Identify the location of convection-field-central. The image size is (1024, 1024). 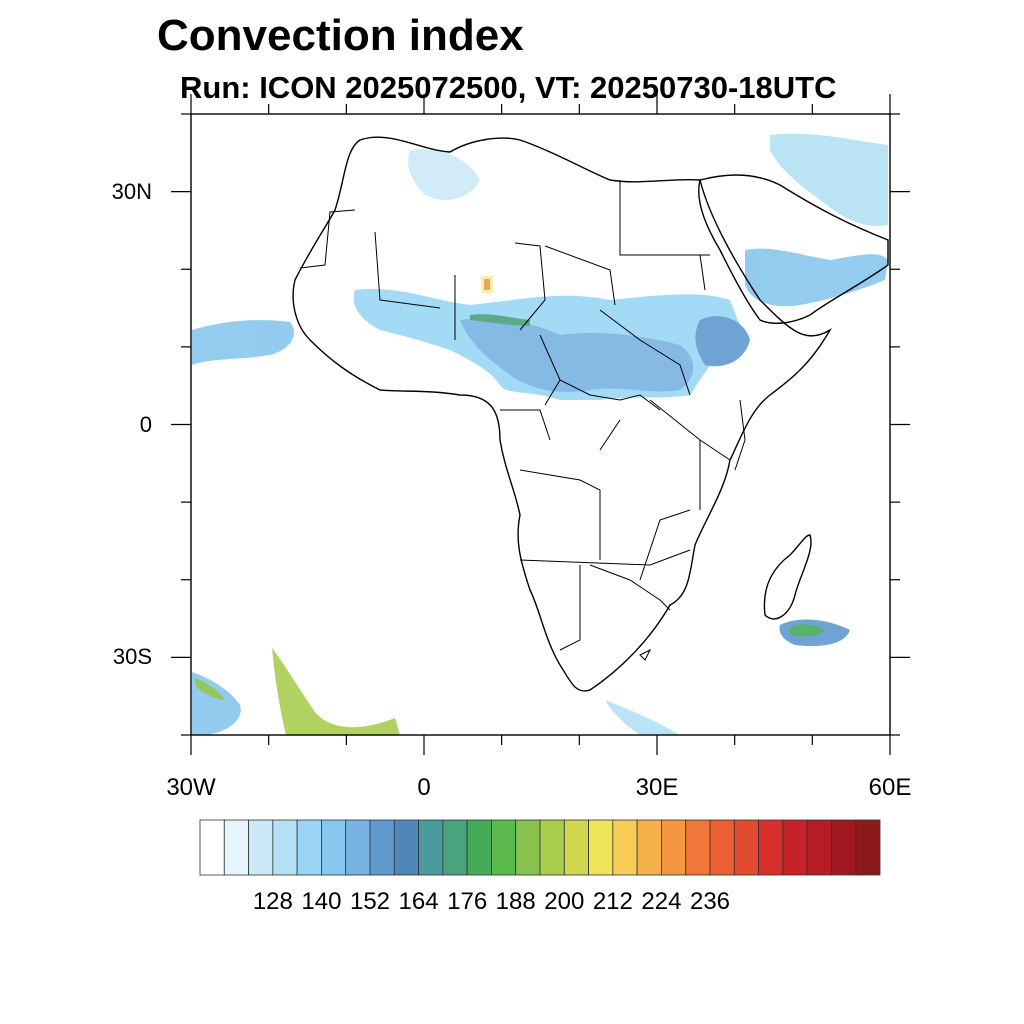
(577, 355).